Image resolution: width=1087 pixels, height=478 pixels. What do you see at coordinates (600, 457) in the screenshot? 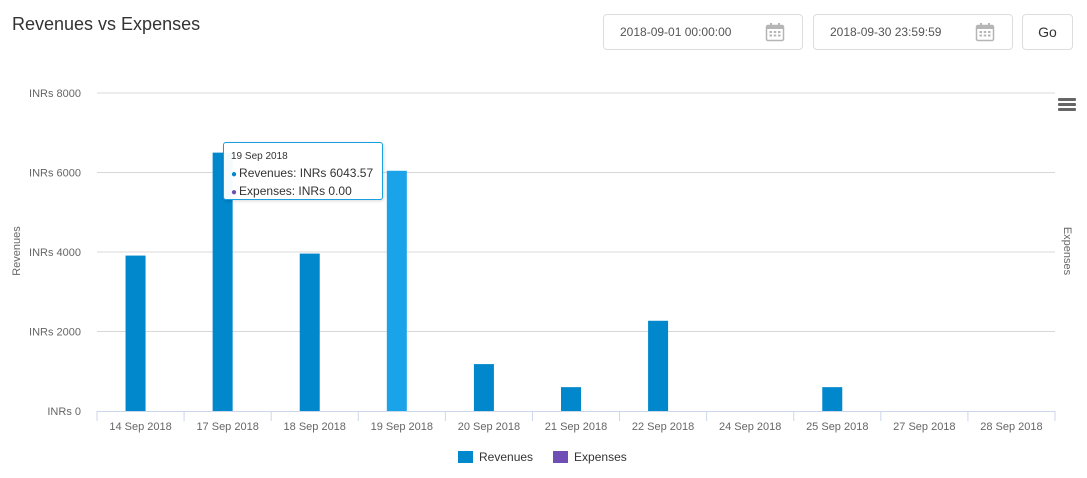
I see `legend-label-expenses: Expenses` at bounding box center [600, 457].